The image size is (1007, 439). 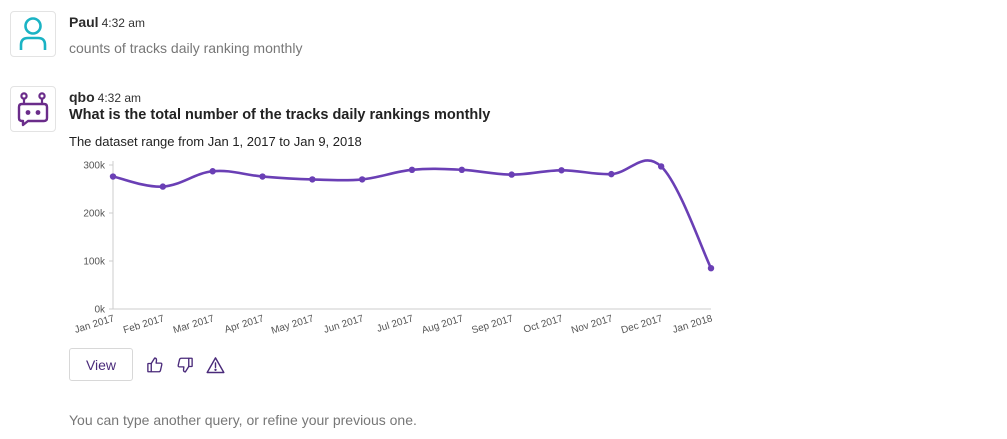 I want to click on robot-icon, so click(x=33, y=109).